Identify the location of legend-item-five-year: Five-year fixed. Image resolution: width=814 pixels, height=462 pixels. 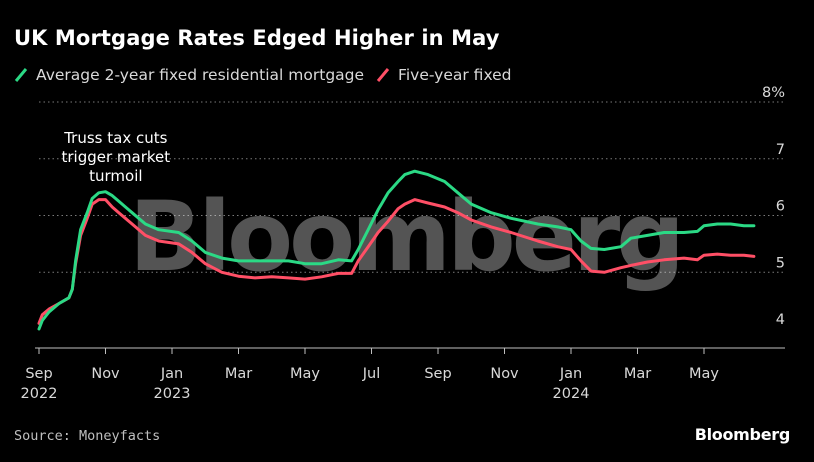
(444, 75).